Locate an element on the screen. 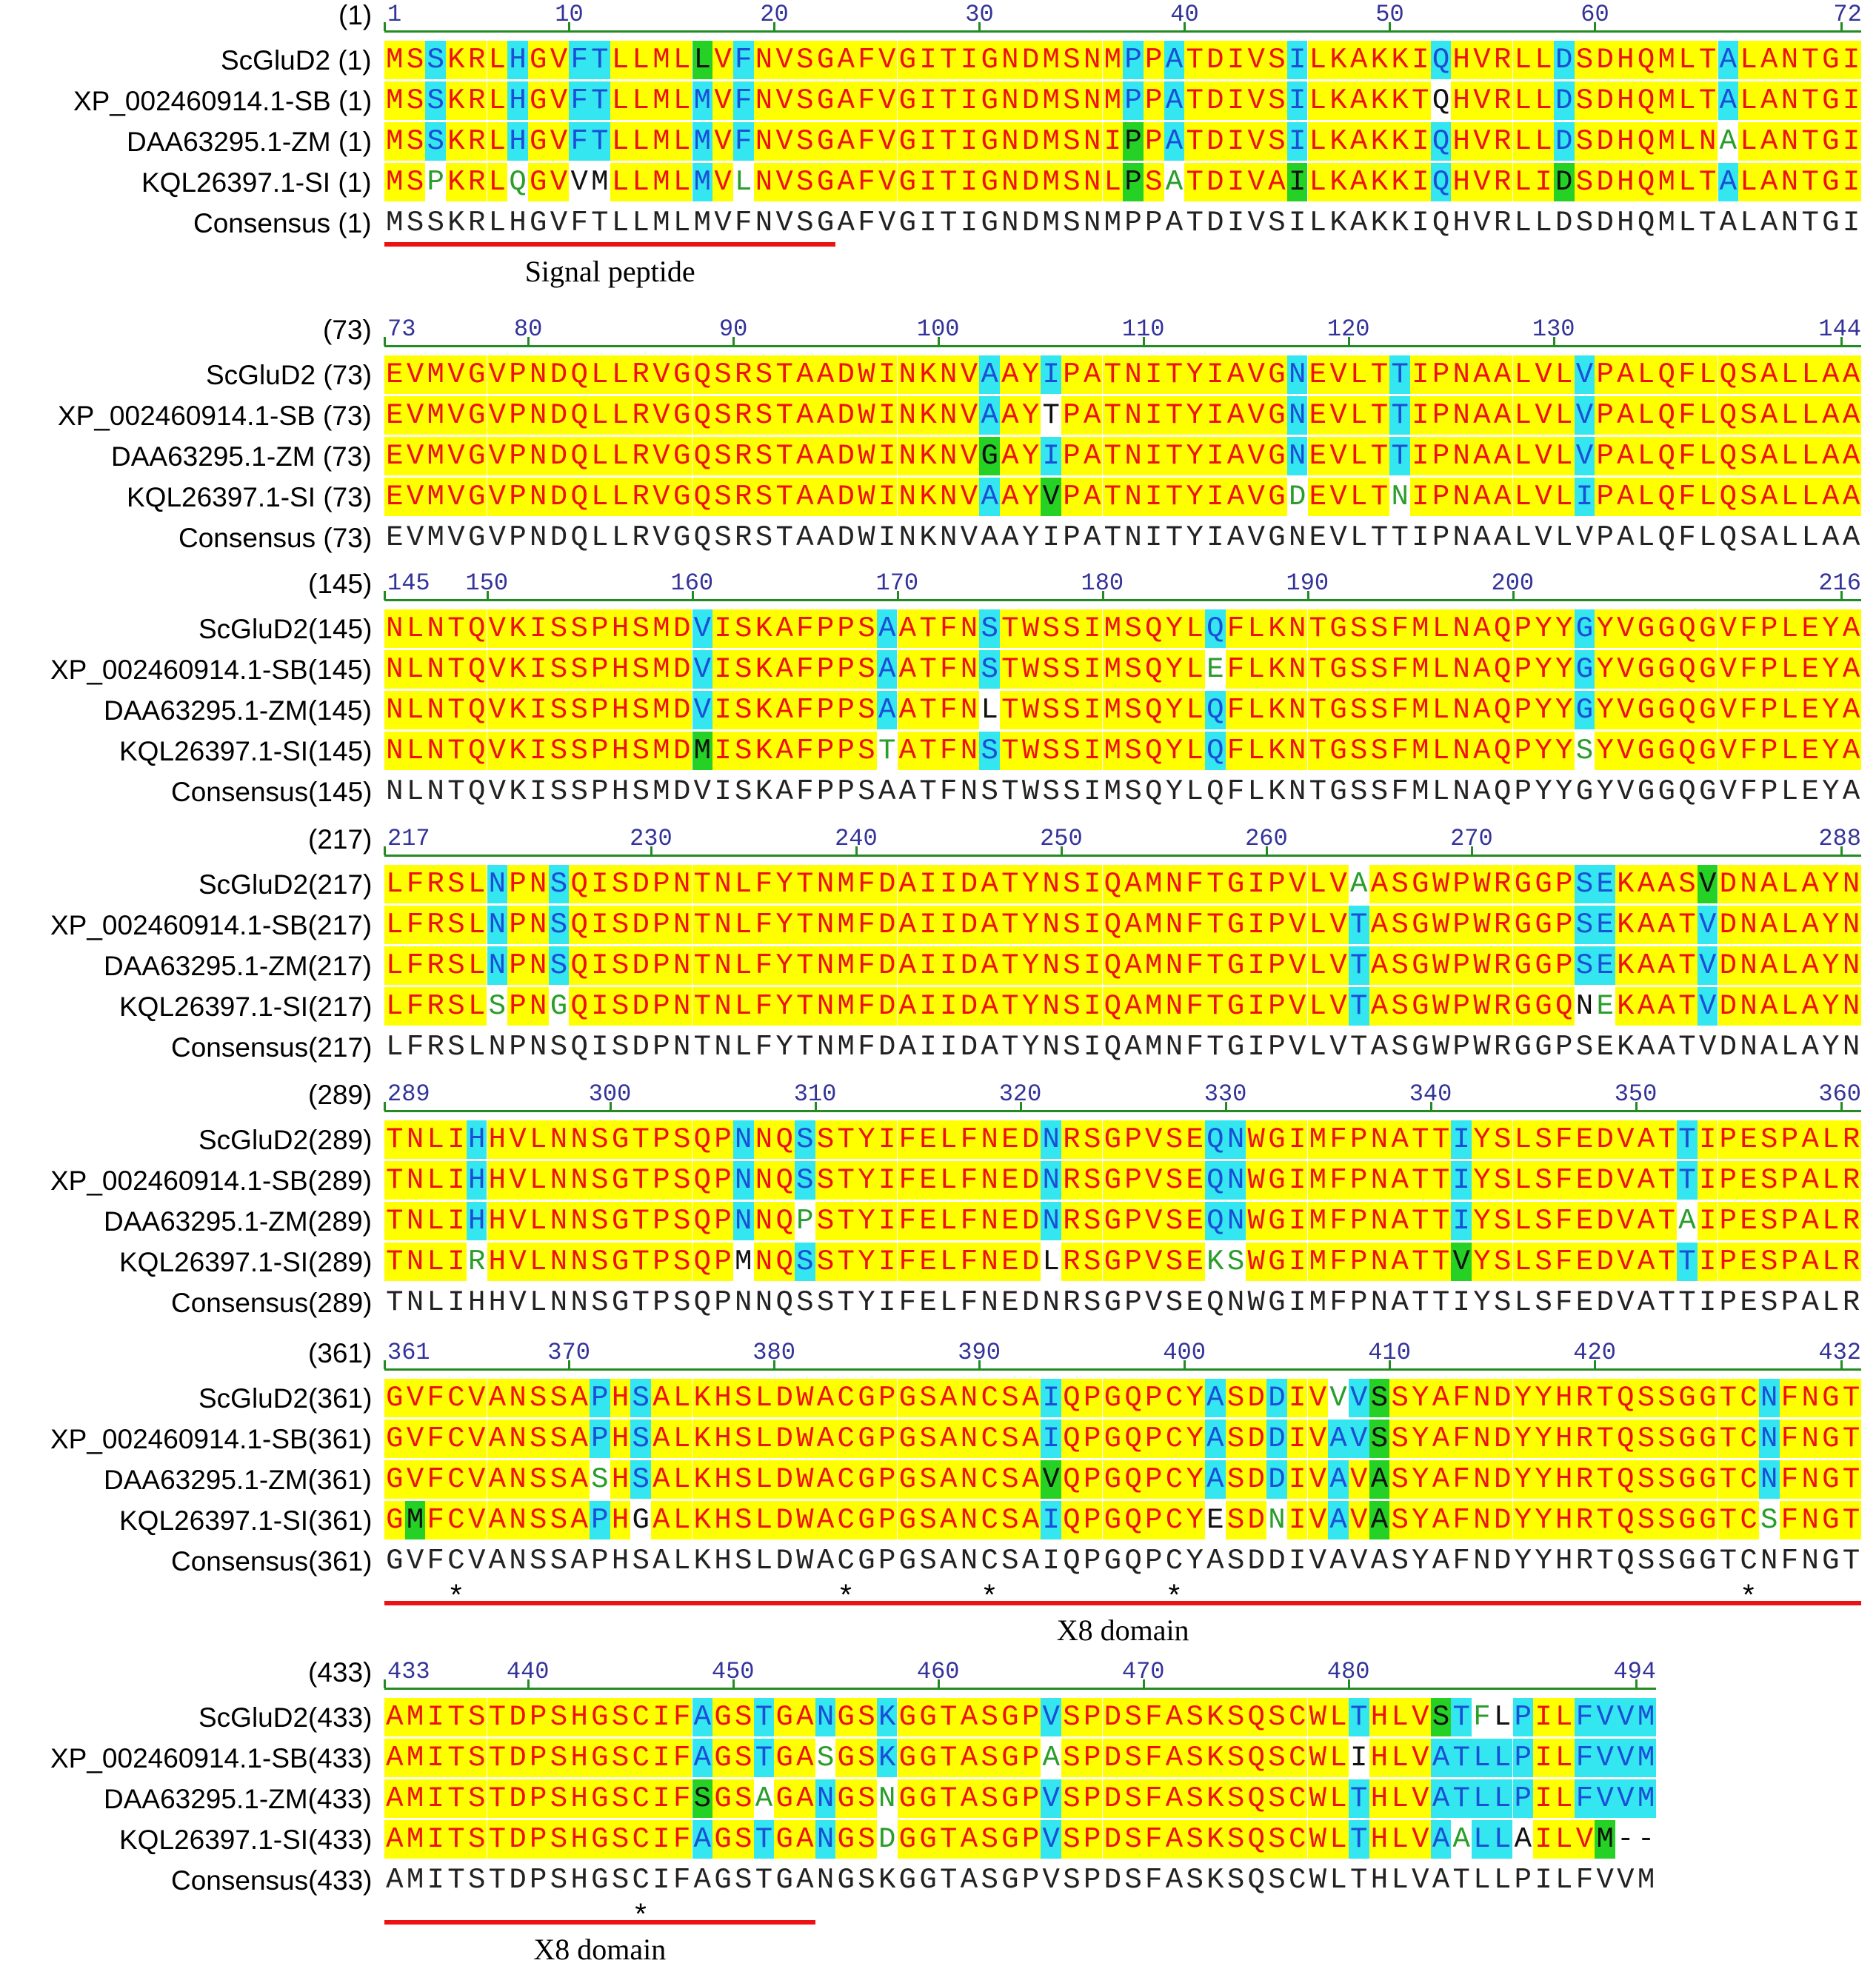 The image size is (1876, 1966). consensus-residue: D is located at coordinates (681, 791).